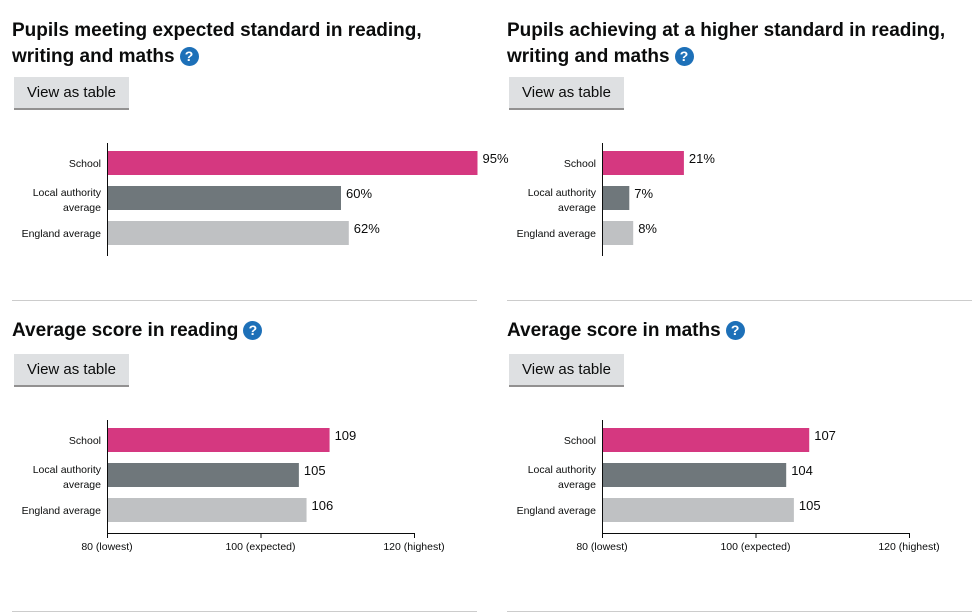  Describe the element at coordinates (323, 505) in the screenshot. I see `data-label: 106` at that location.